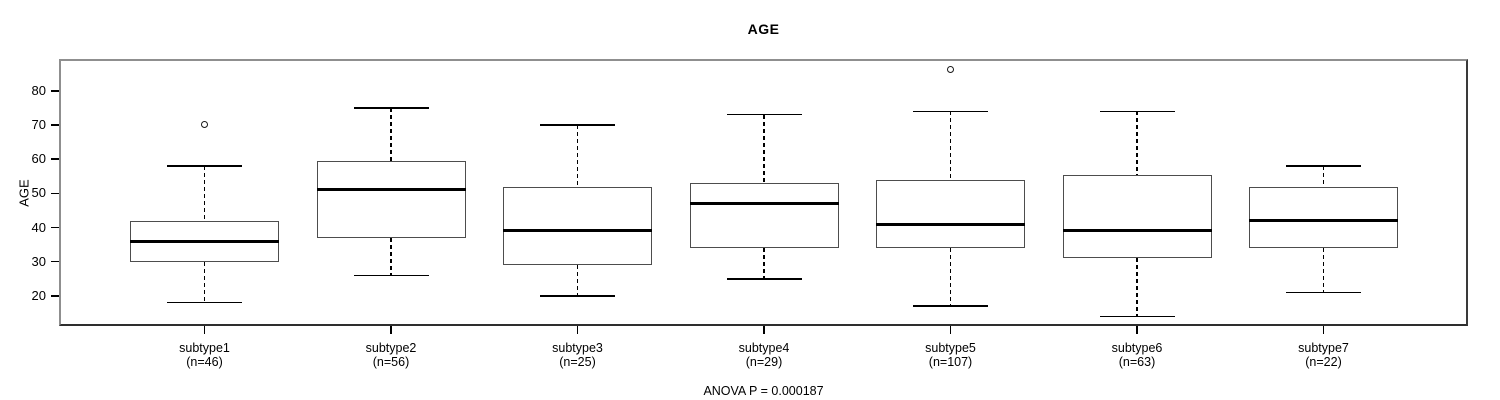 This screenshot has width=1500, height=400. What do you see at coordinates (38, 159) in the screenshot?
I see `y-axis-tick-label: 60` at bounding box center [38, 159].